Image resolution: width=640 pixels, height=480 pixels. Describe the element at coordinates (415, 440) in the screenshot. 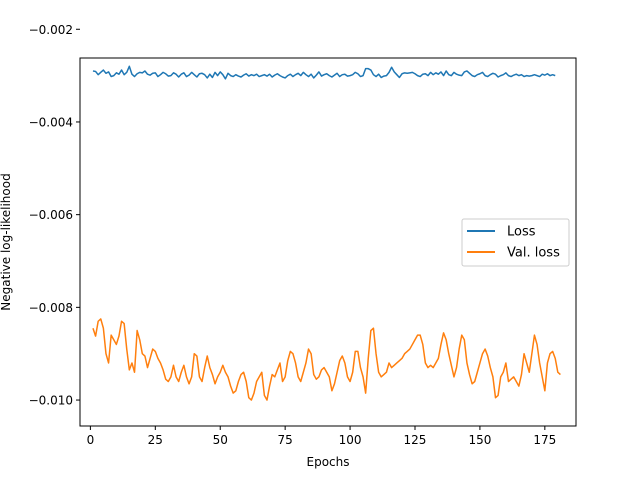

I see `x-tick-label: 125` at that location.